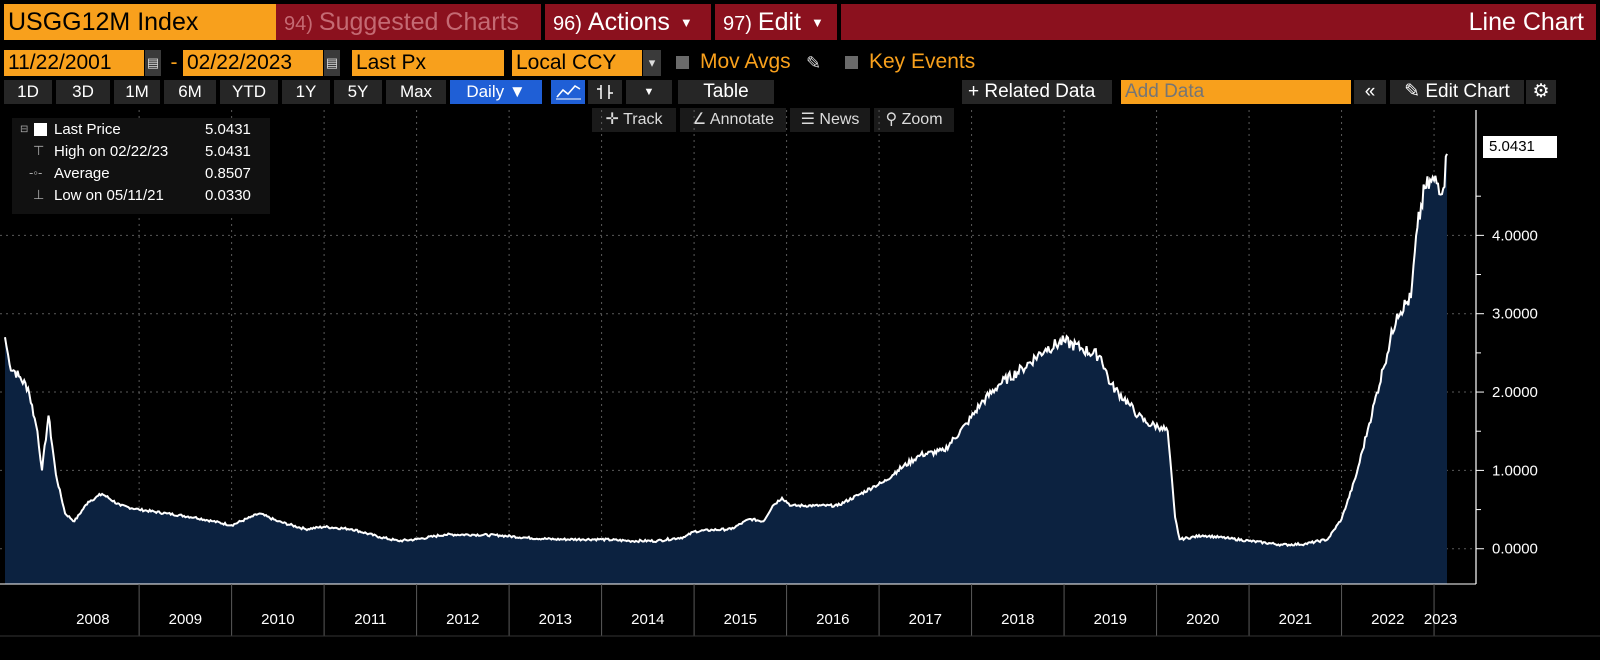 Image resolution: width=1600 pixels, height=660 pixels. Describe the element at coordinates (1110, 619) in the screenshot. I see `x-tick-label: 2019` at that location.